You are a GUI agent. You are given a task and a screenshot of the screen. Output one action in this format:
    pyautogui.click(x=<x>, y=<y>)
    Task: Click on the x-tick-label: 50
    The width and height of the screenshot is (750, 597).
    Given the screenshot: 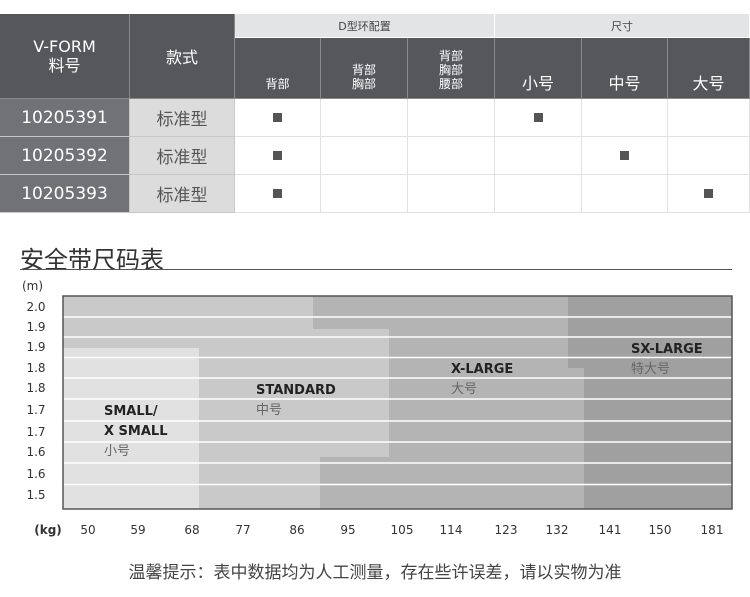 What is the action you would take?
    pyautogui.click(x=88, y=530)
    